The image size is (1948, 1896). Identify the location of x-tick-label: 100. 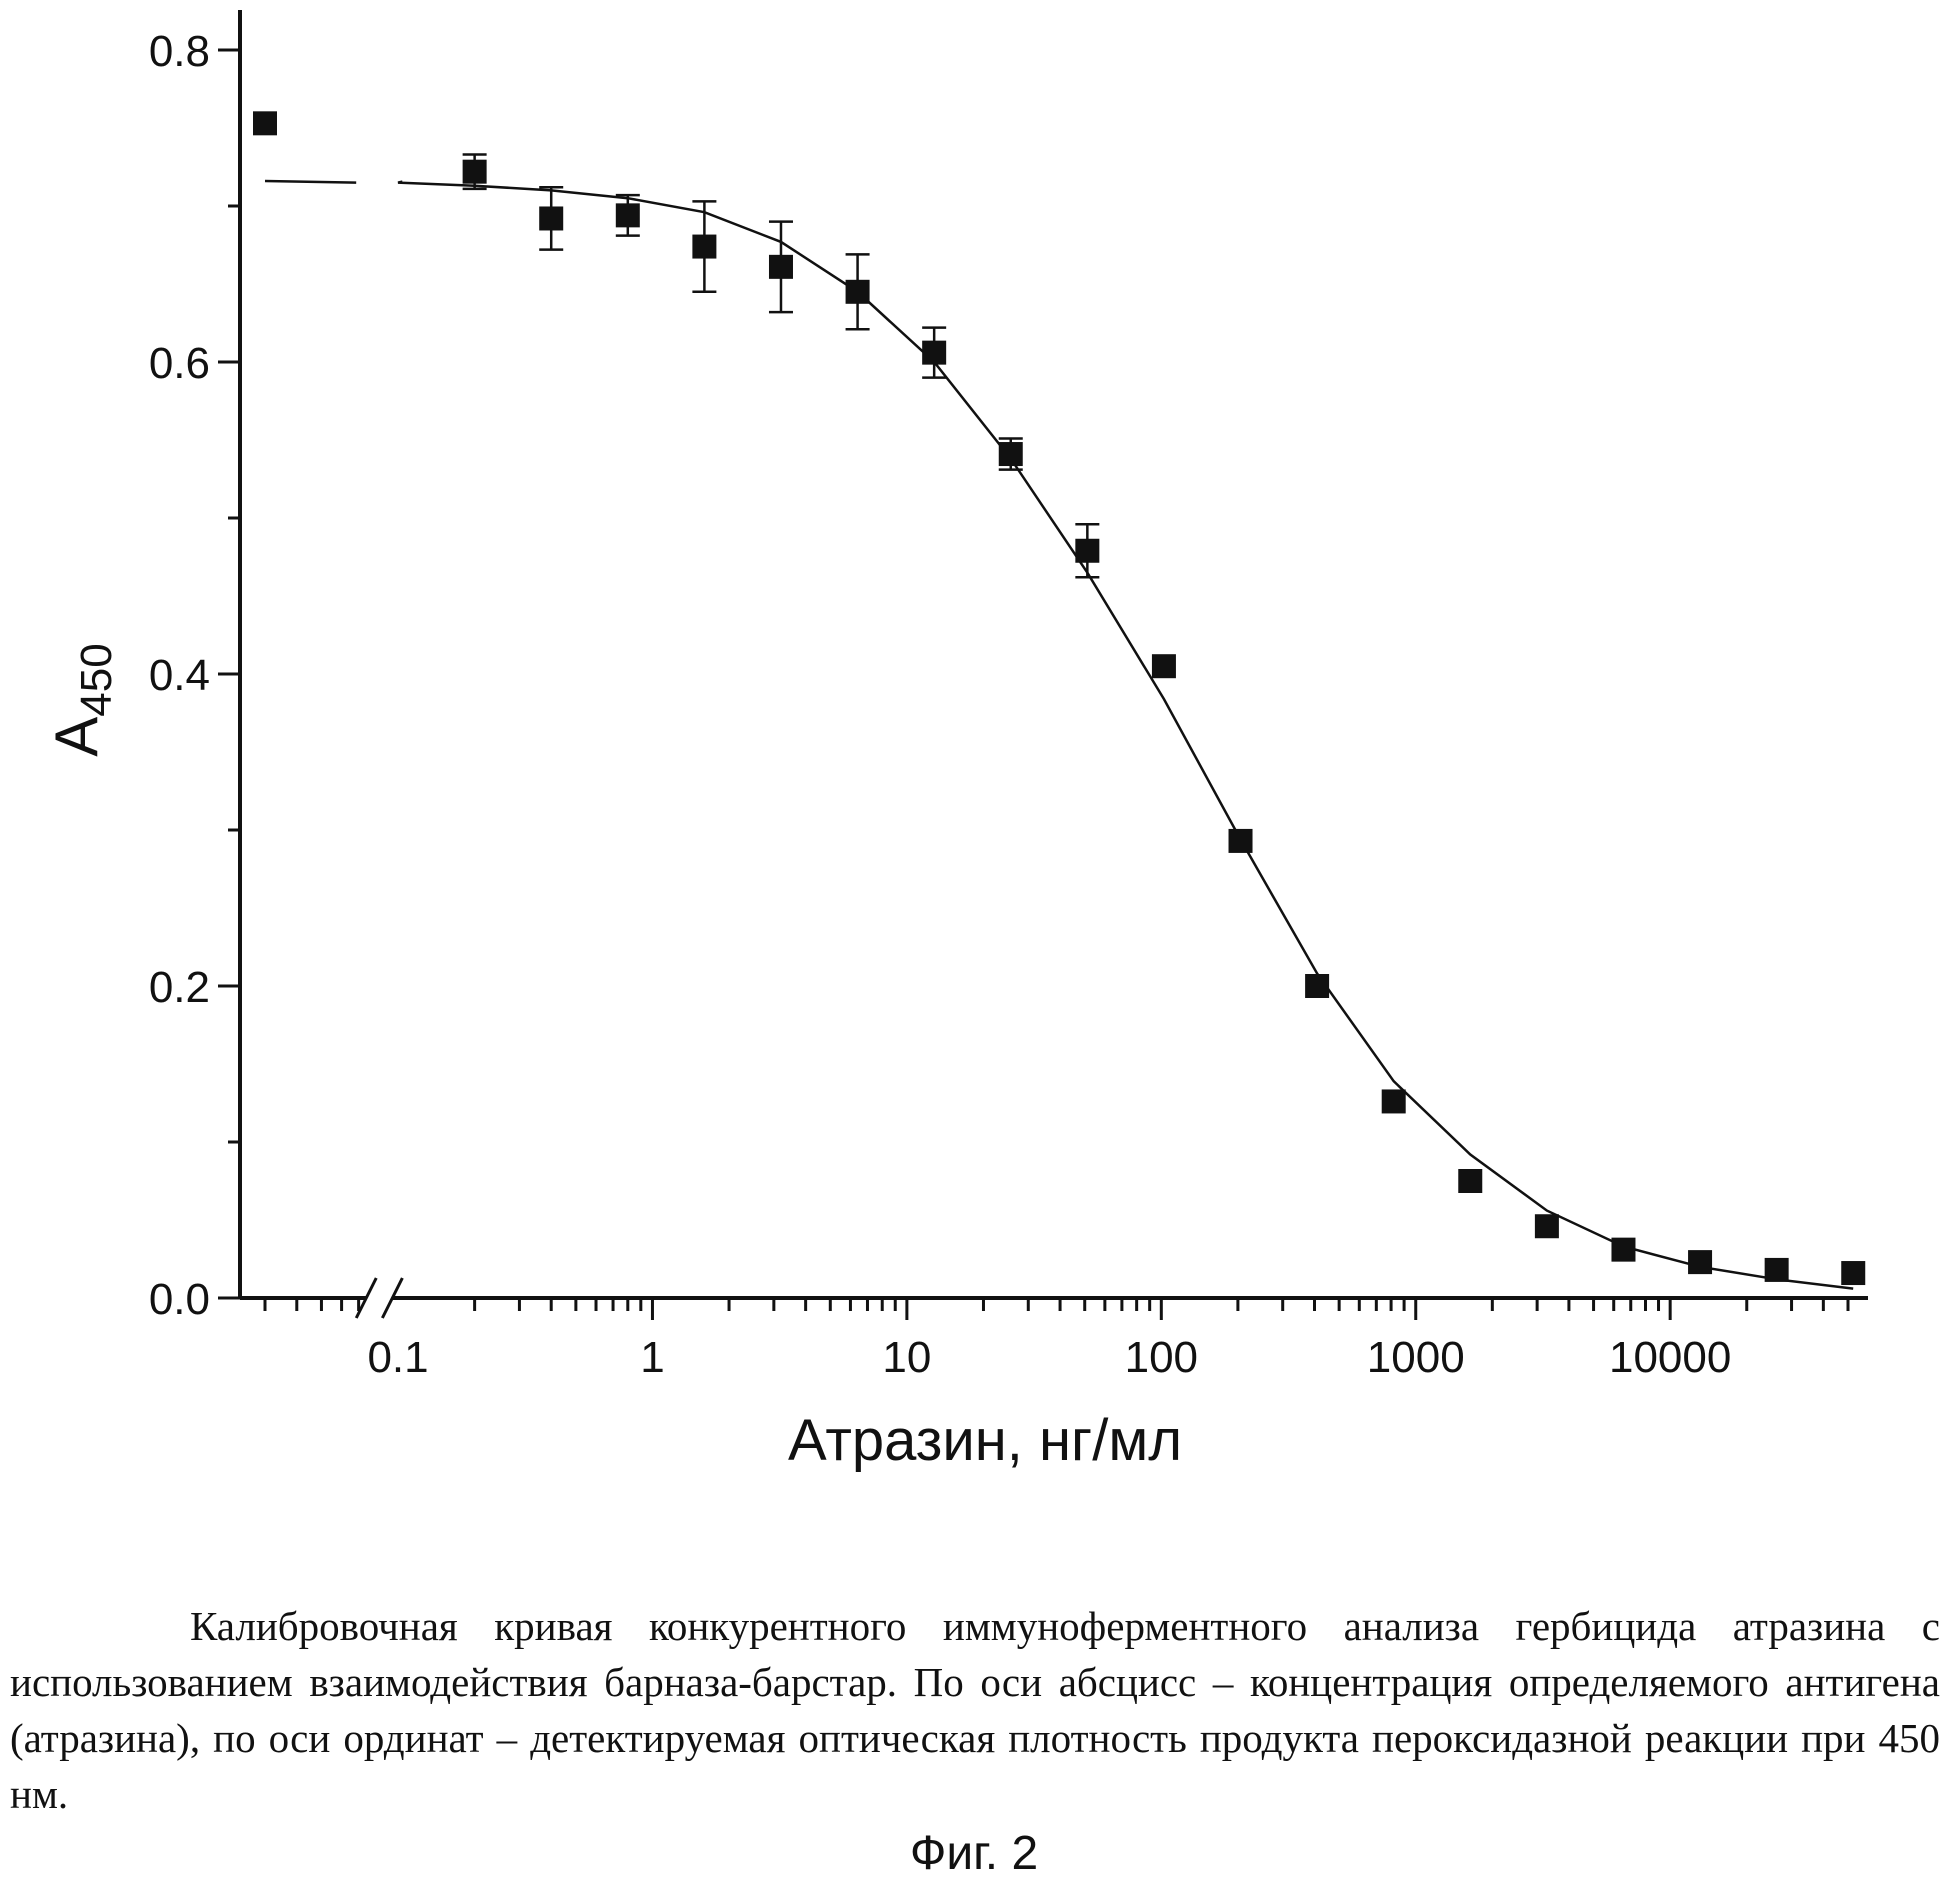
(1161, 1357).